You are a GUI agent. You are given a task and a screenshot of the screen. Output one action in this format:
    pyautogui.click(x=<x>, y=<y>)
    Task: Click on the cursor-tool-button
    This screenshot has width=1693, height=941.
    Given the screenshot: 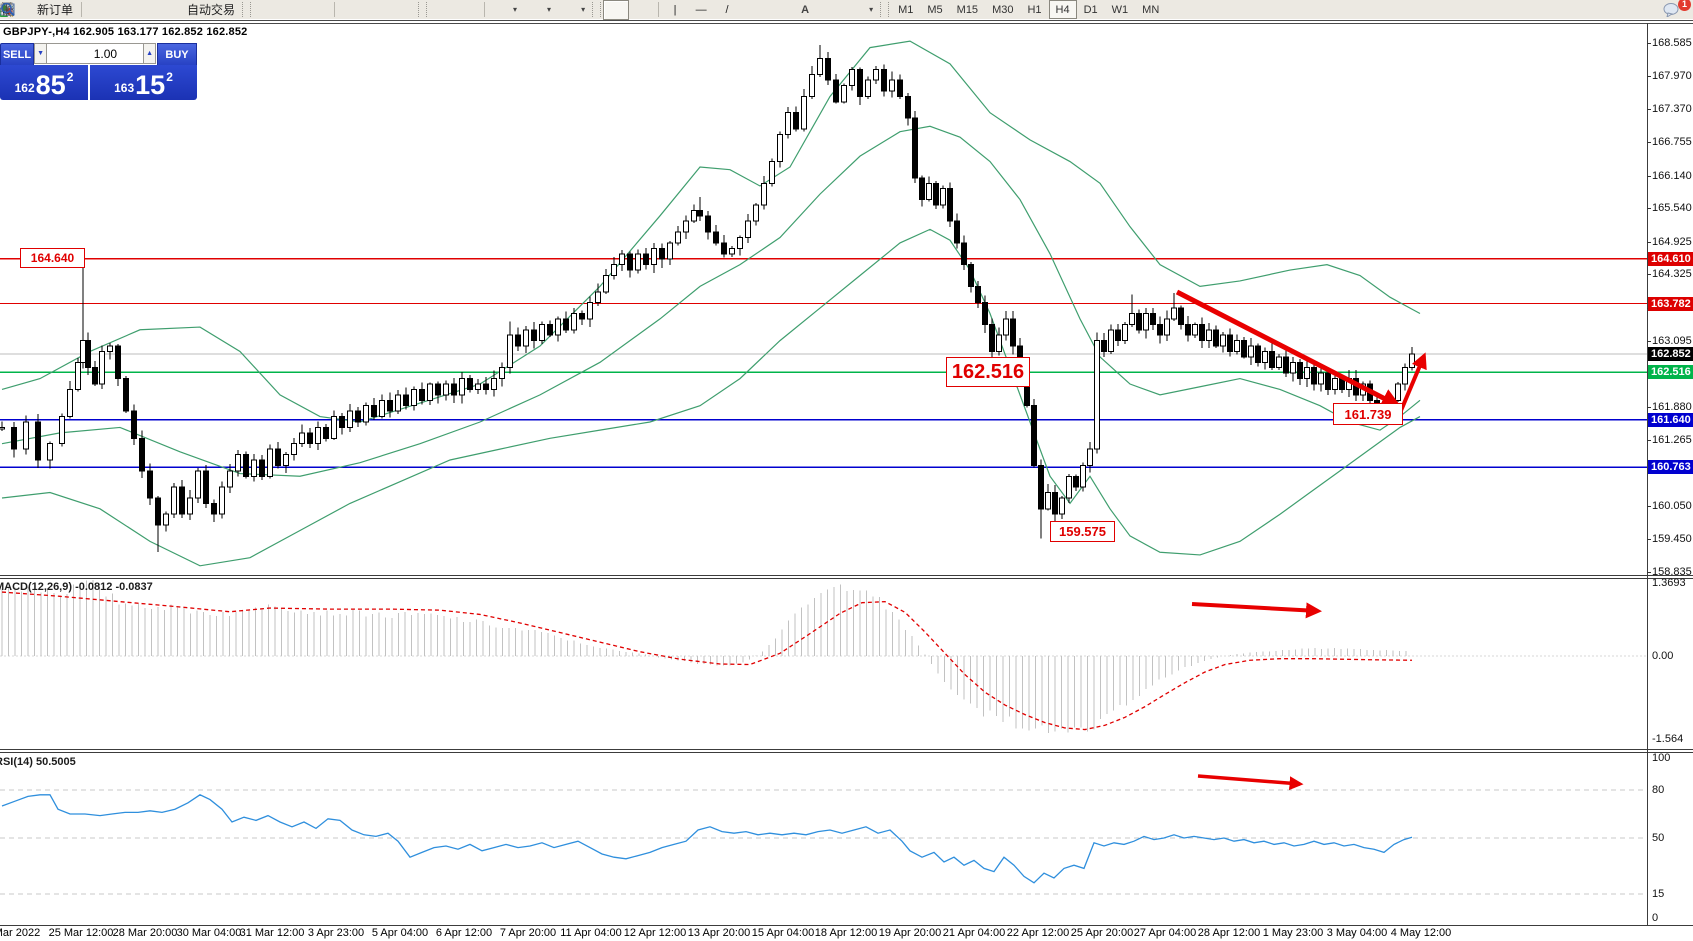 What is the action you would take?
    pyautogui.click(x=316, y=10)
    